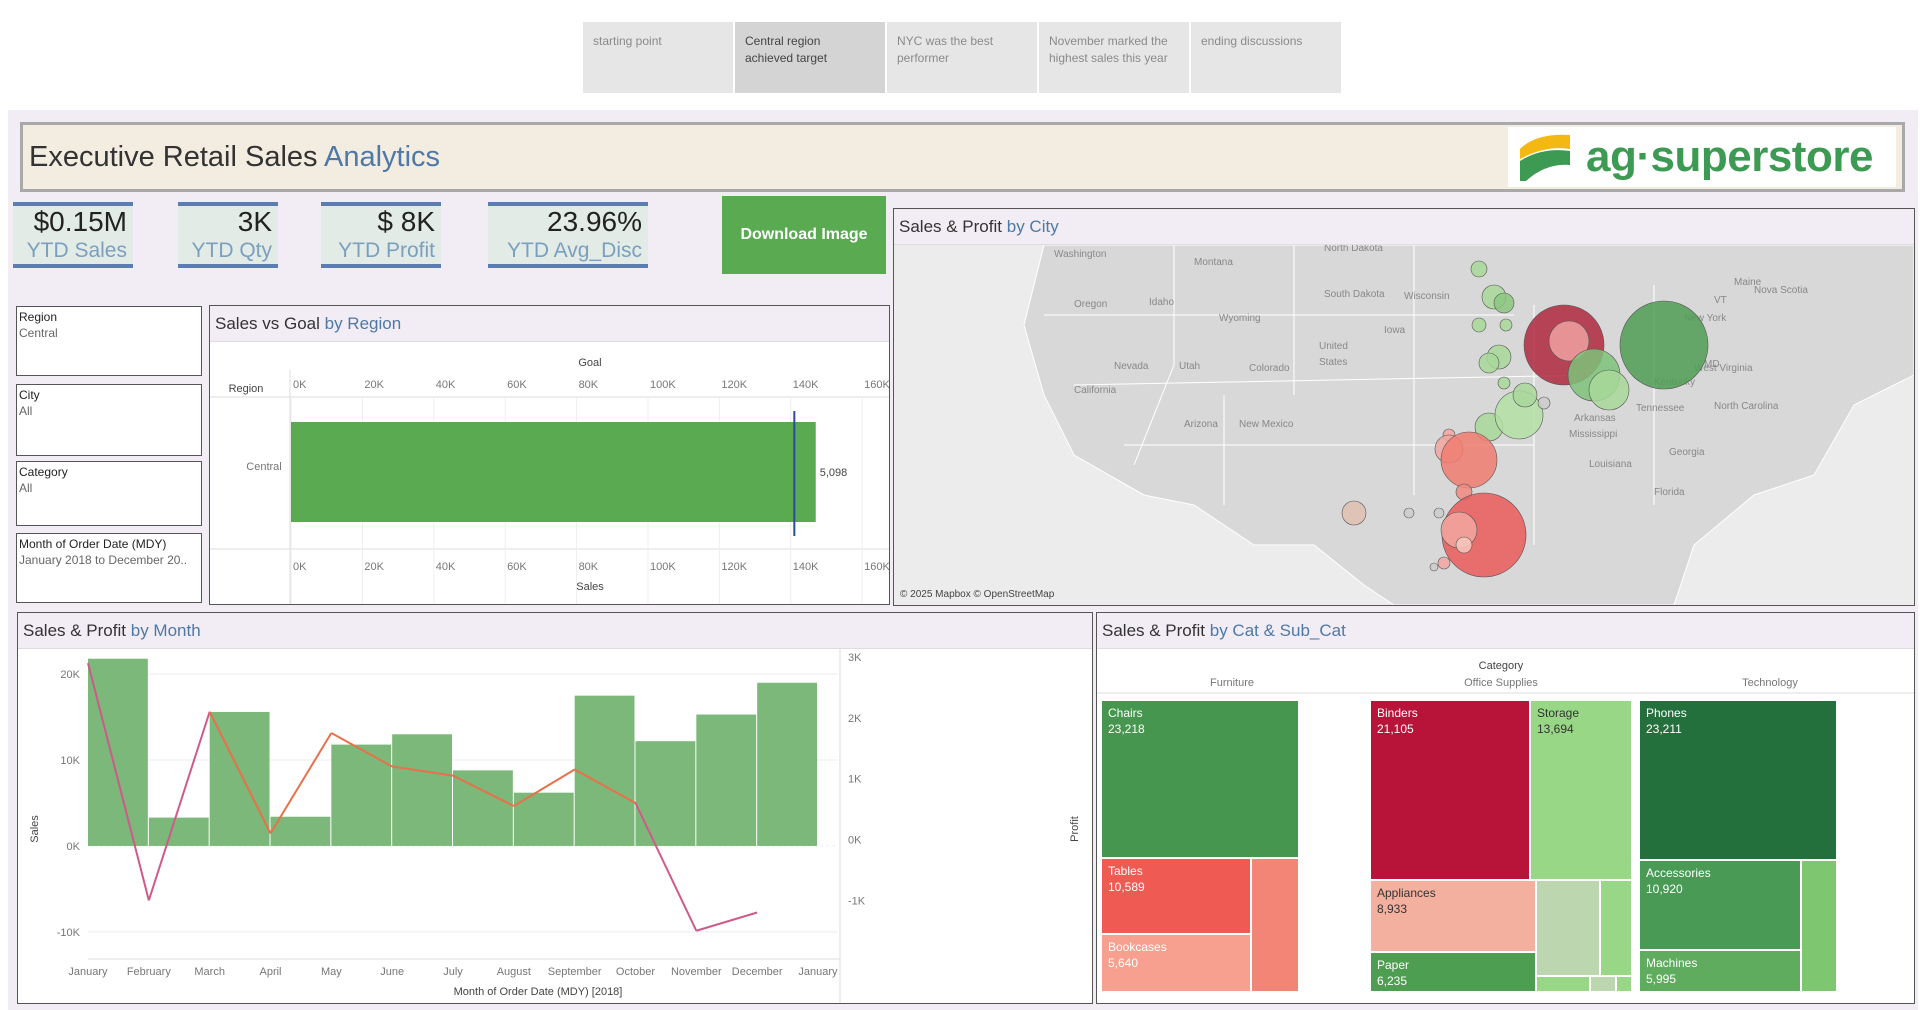  Describe the element at coordinates (453, 972) in the screenshot. I see `x-tick-label: July` at that location.